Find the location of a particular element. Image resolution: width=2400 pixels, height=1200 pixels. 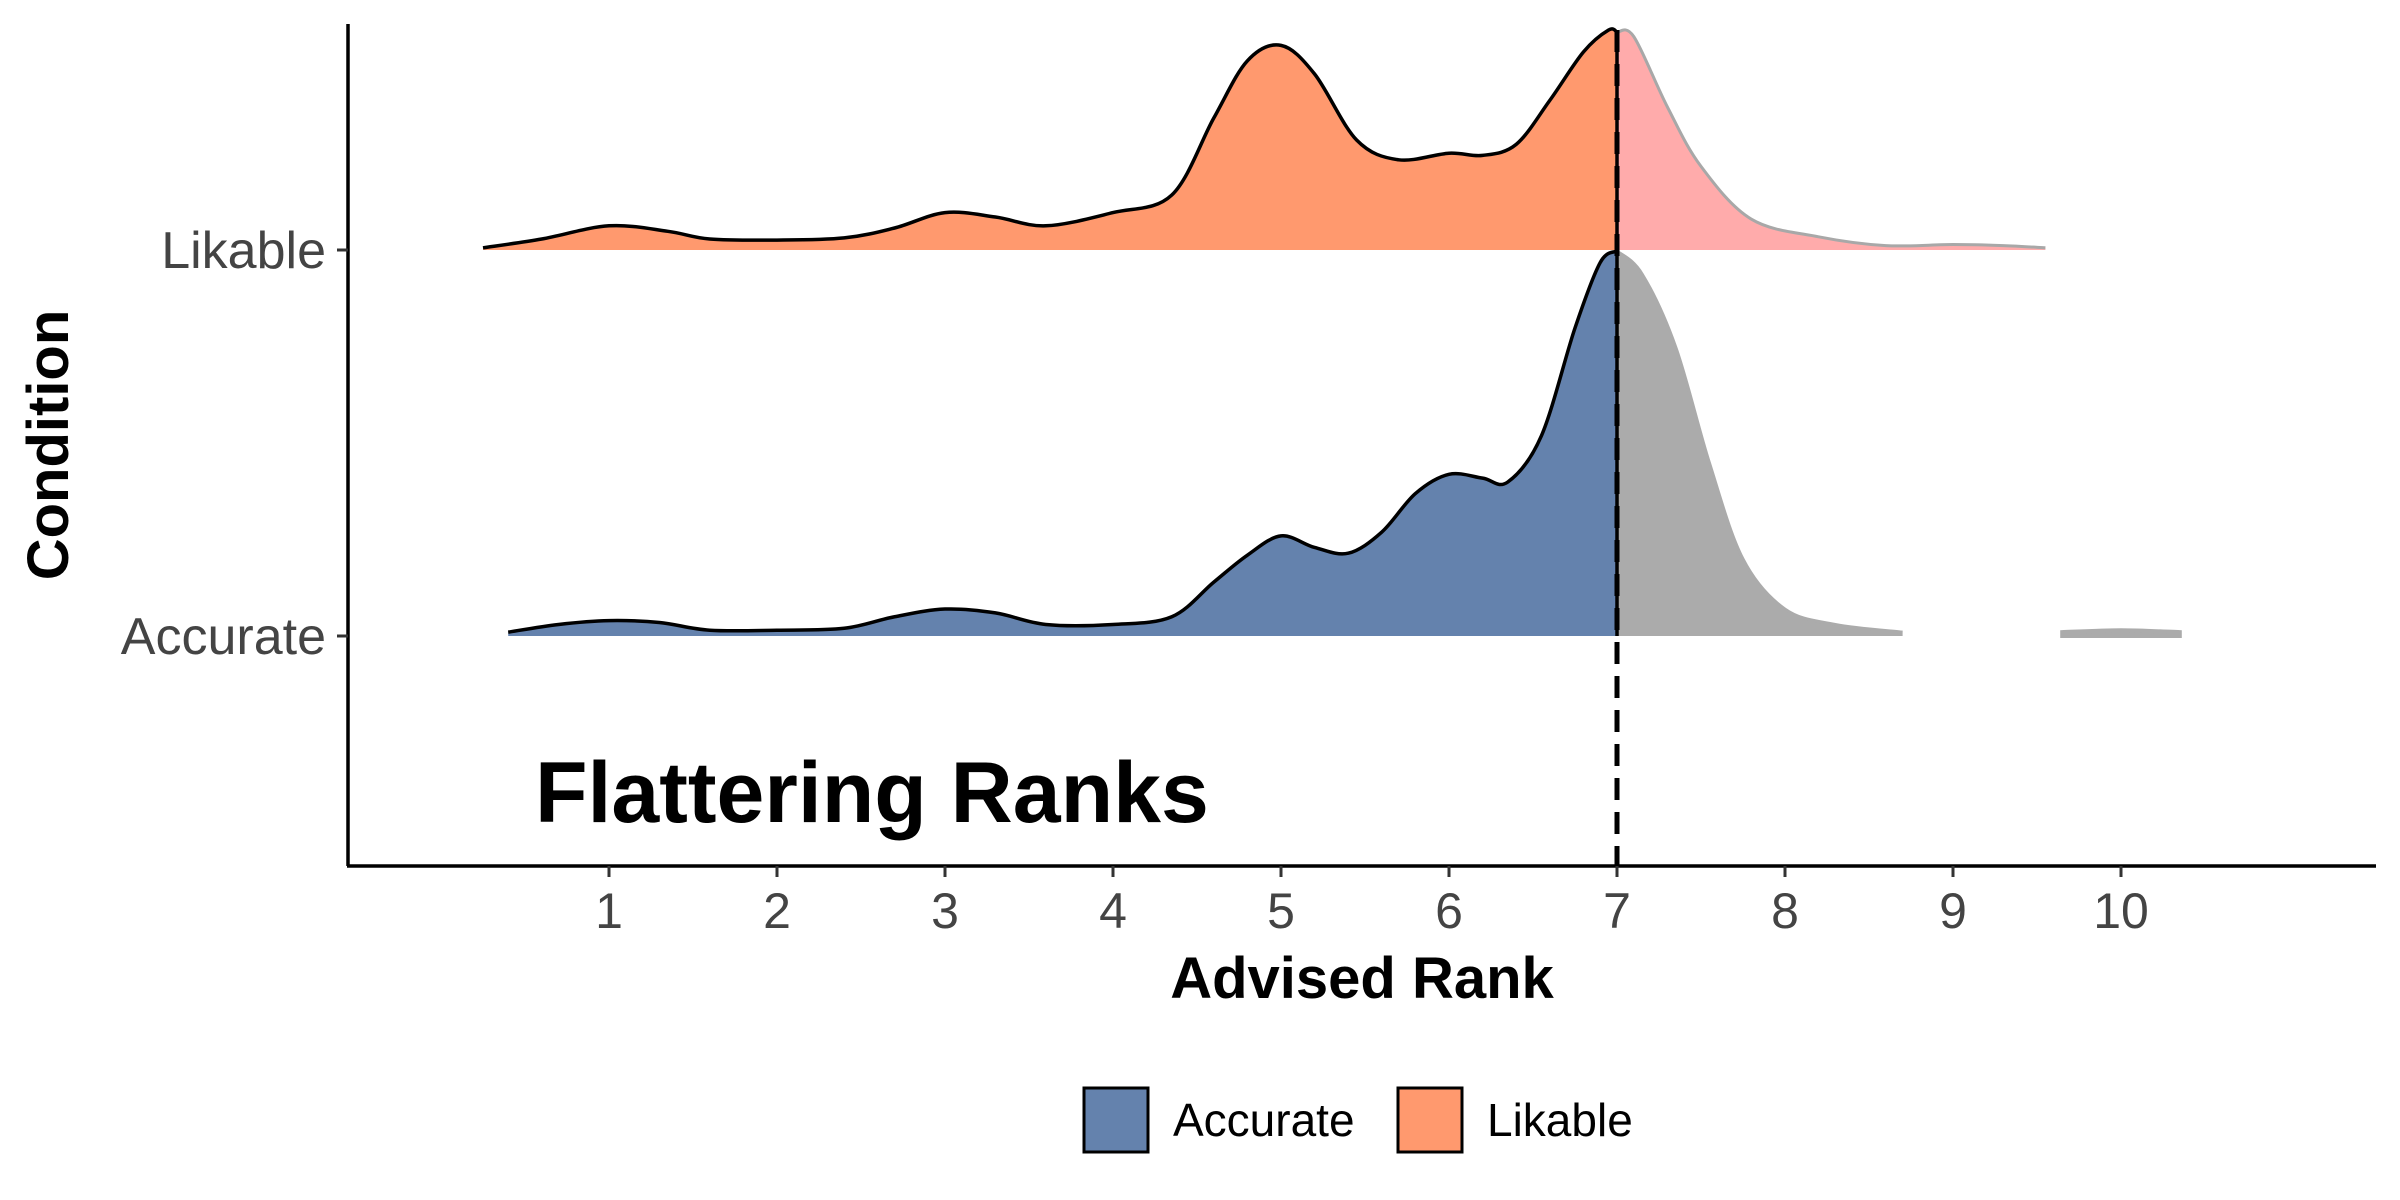

x-axis-title: Advised Rank is located at coordinates (1362, 978).